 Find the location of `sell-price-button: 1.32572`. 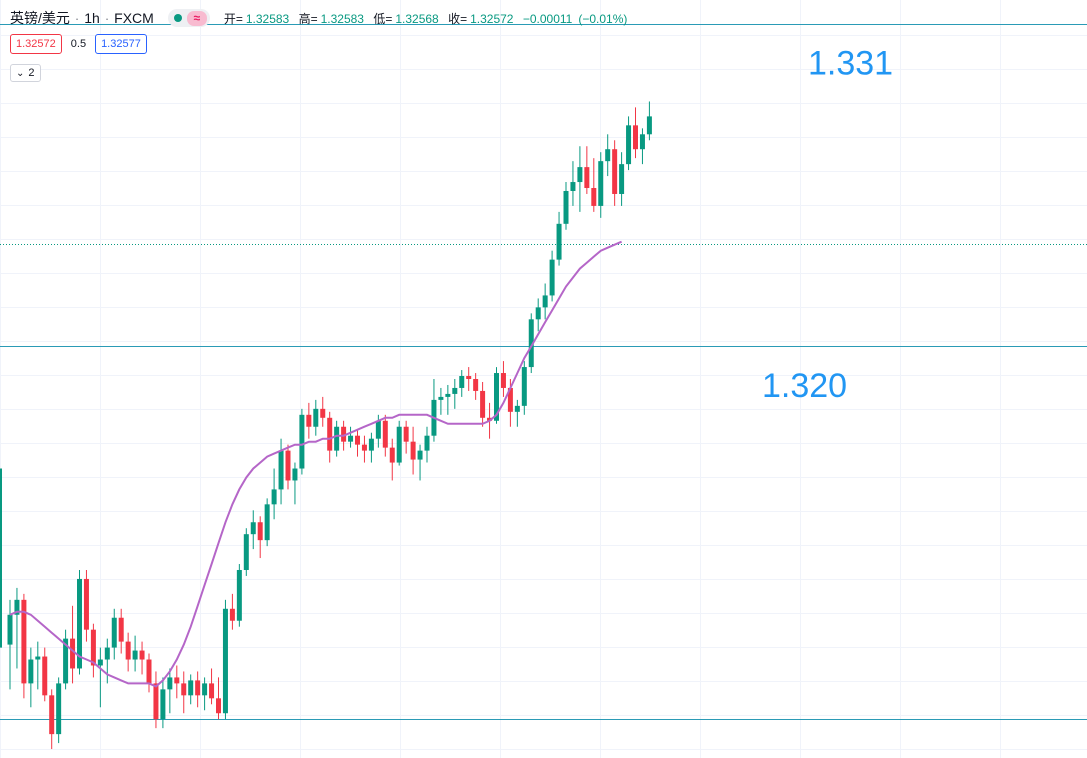

sell-price-button: 1.32572 is located at coordinates (36, 44).